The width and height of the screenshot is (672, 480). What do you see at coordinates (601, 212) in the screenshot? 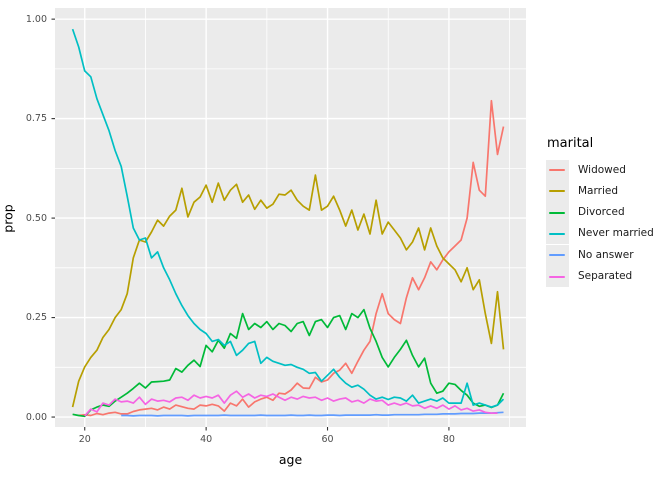
I see `legend-label-divorced: Divorced` at bounding box center [601, 212].